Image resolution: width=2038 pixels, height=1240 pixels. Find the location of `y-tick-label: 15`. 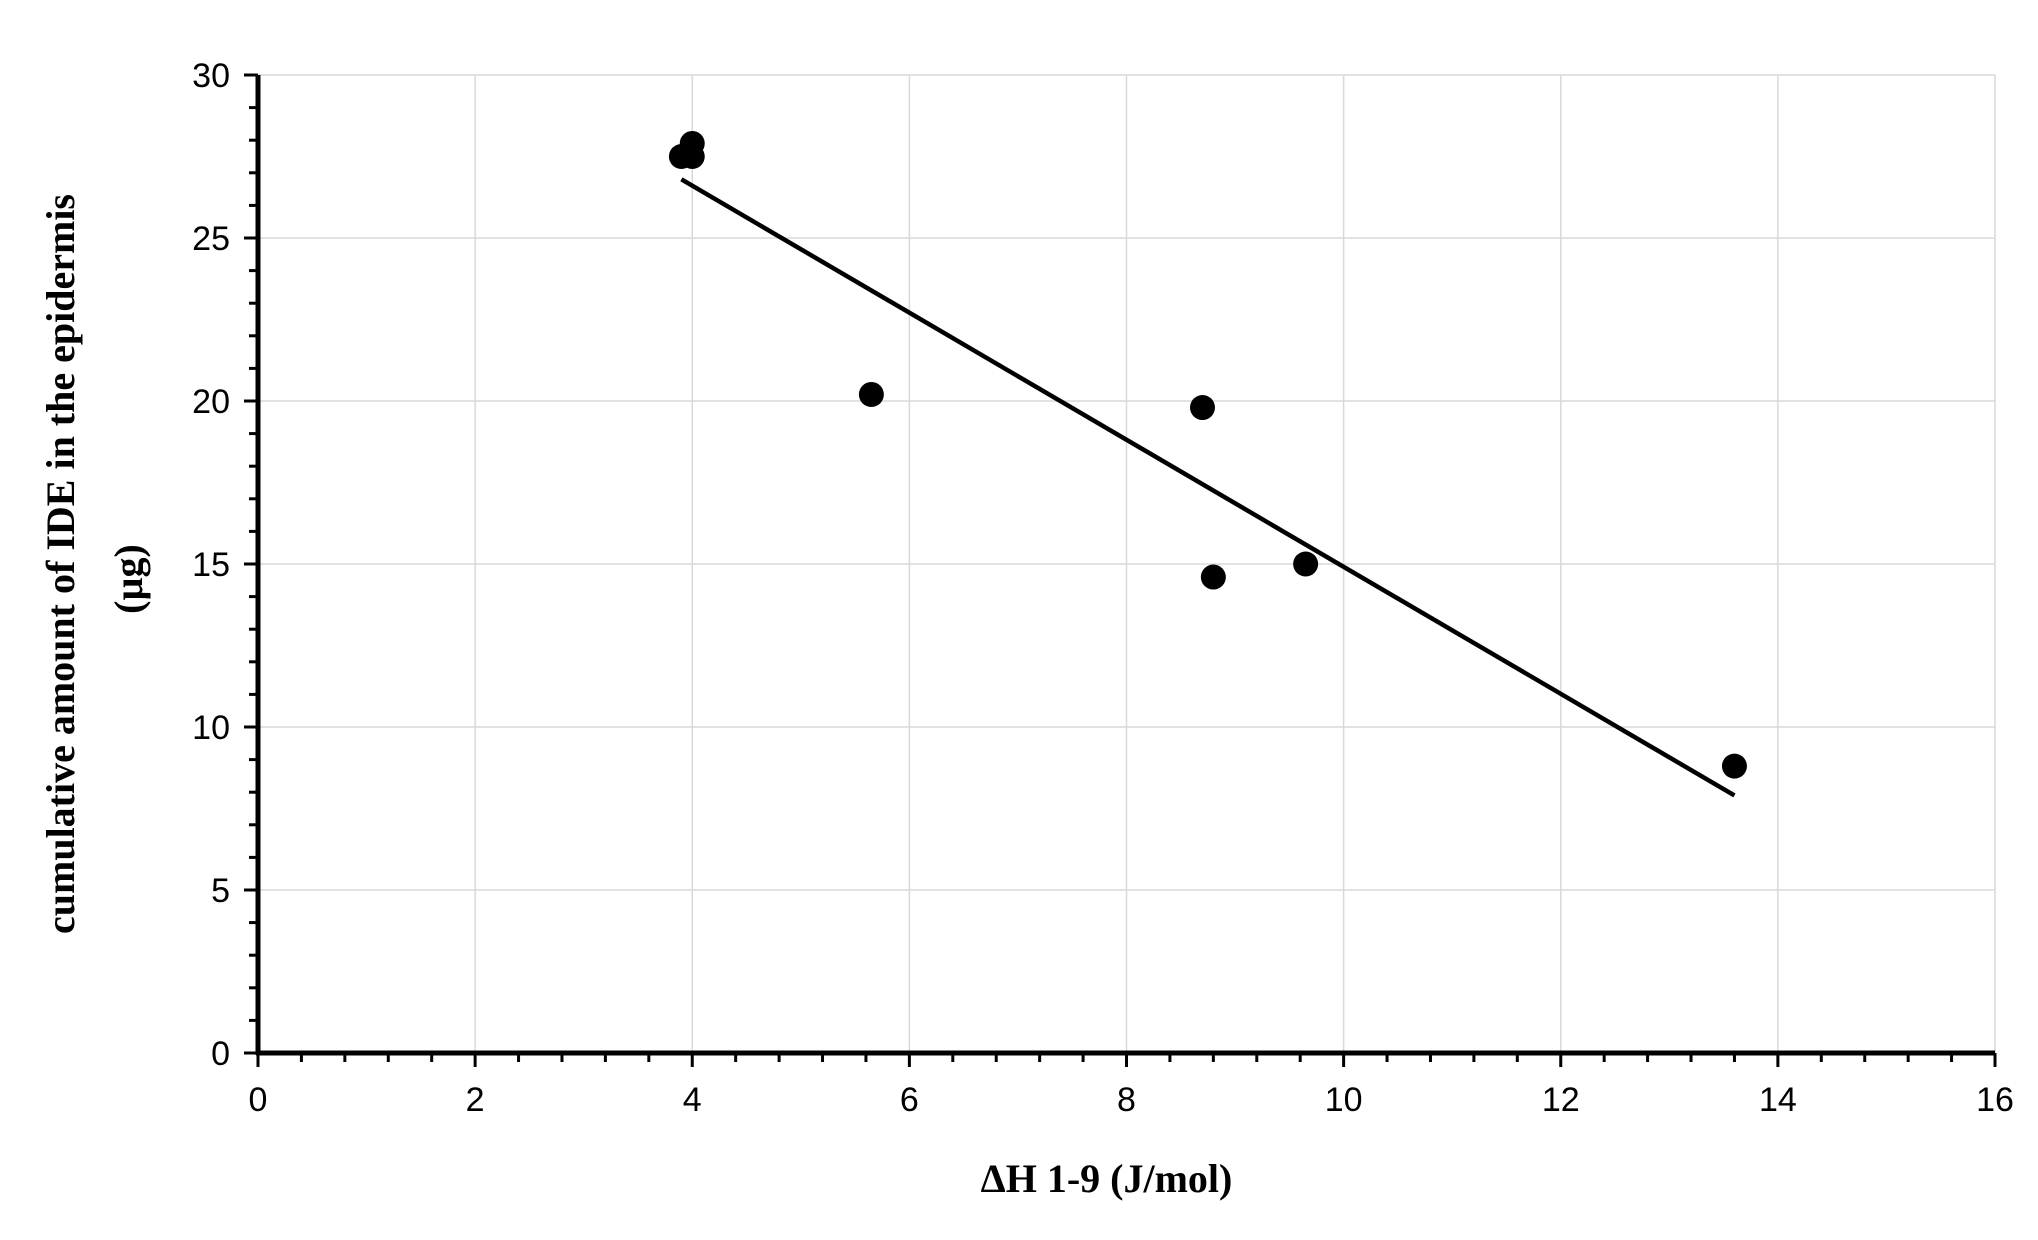

y-tick-label: 15 is located at coordinates (211, 565).